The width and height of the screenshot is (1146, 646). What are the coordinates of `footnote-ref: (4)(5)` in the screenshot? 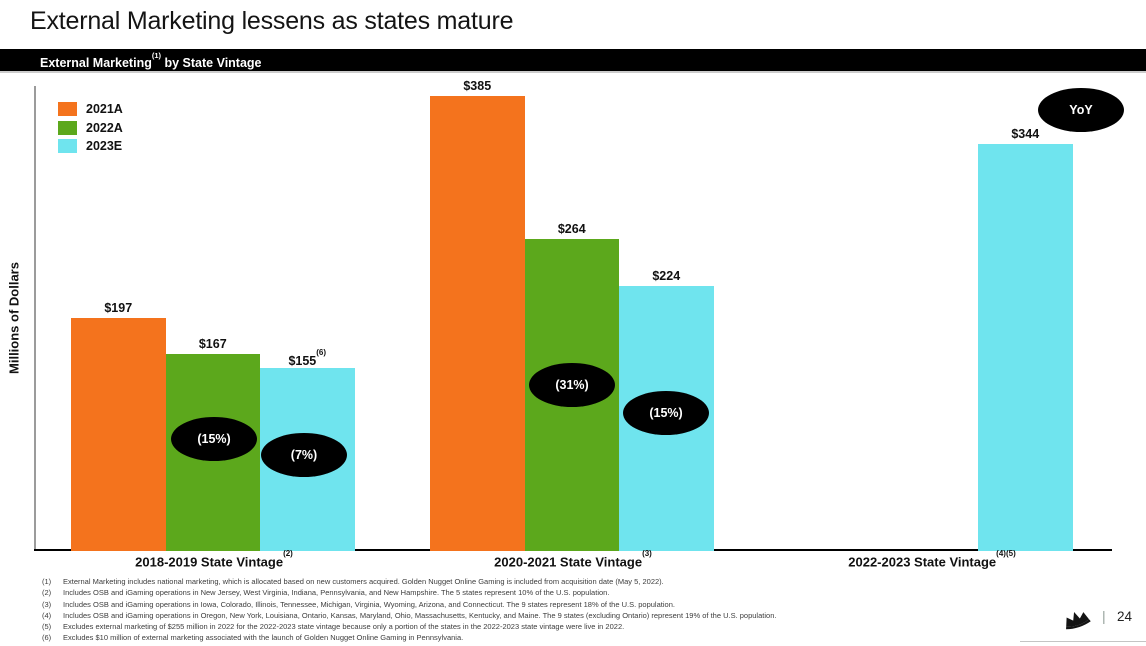 It's located at (1006, 553).